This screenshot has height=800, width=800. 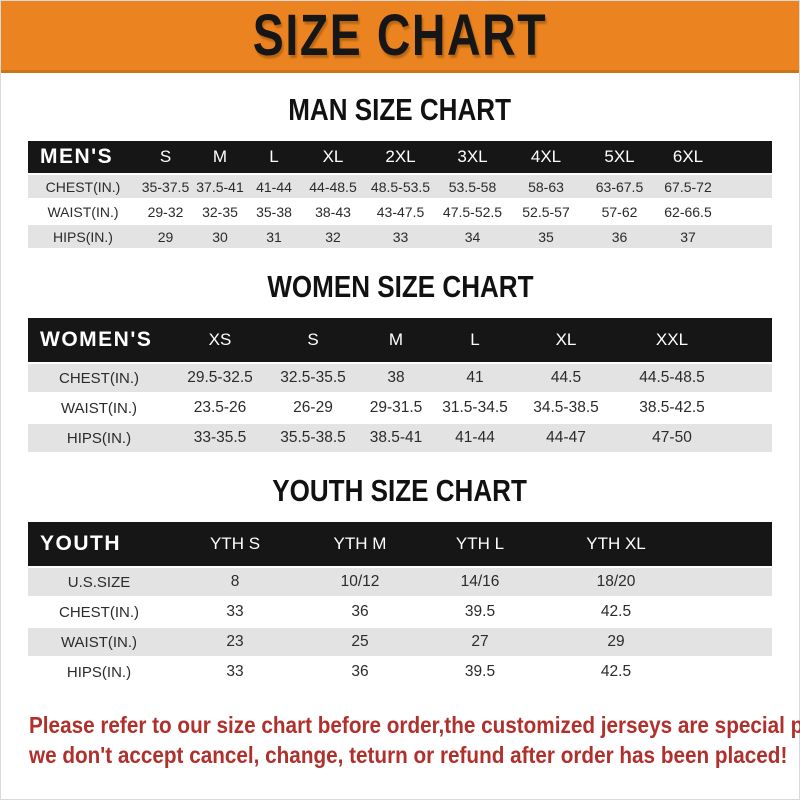 I want to click on table-row: U.S.SIZE 8 10/12 14/16 18/20, so click(x=400, y=582).